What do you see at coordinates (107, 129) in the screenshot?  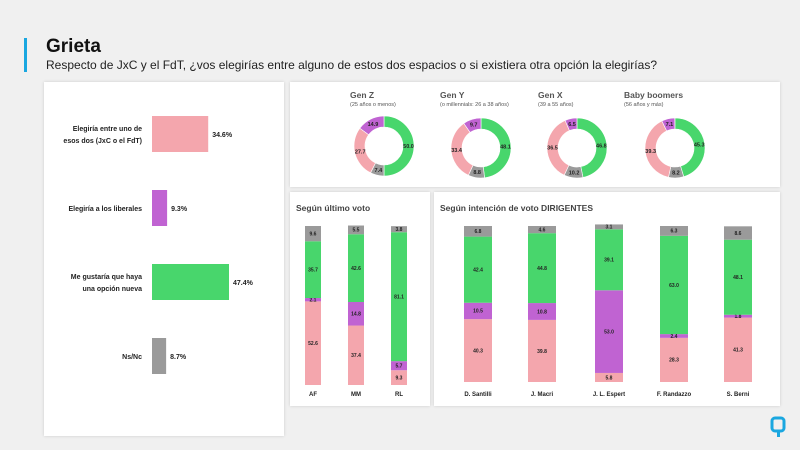 I see `overall-category-label-0-0: Elegiría entre uno de` at bounding box center [107, 129].